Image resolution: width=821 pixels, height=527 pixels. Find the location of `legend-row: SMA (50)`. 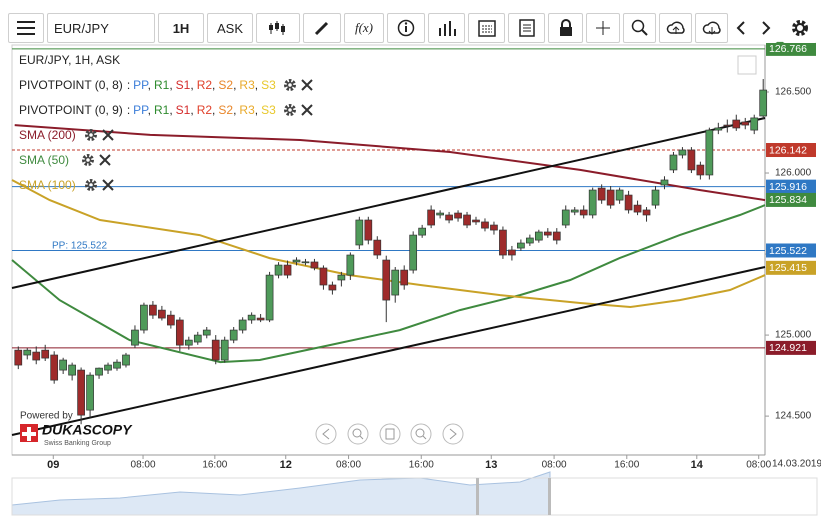

legend-row: SMA (50) is located at coordinates (65, 160).